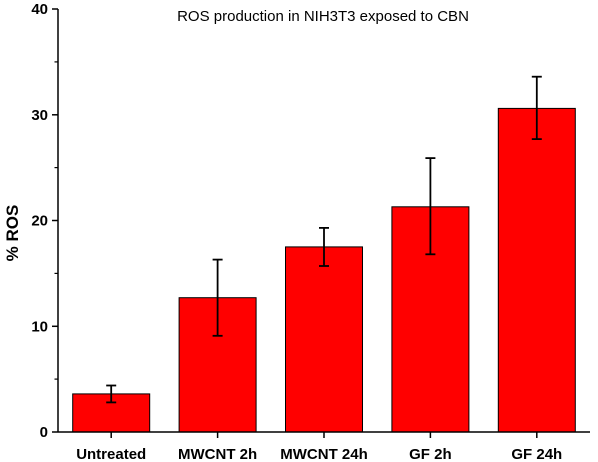 The image size is (598, 462). What do you see at coordinates (39, 221) in the screenshot?
I see `y-tick-label-2: 20` at bounding box center [39, 221].